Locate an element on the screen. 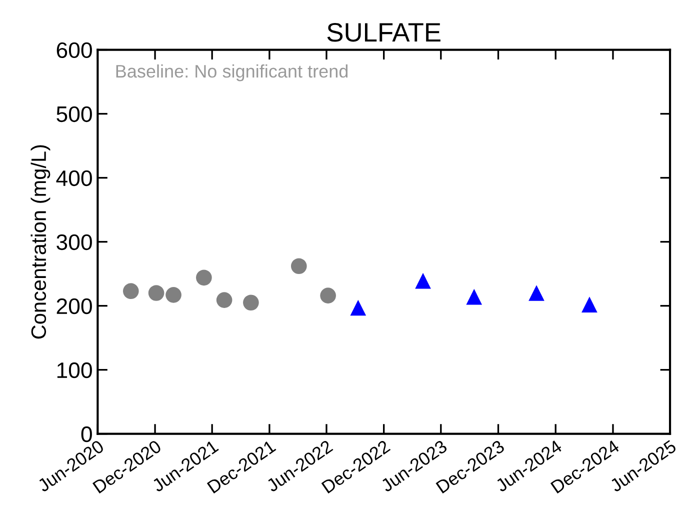  y-axis-title: Concentration (mg/L) is located at coordinates (40, 242).